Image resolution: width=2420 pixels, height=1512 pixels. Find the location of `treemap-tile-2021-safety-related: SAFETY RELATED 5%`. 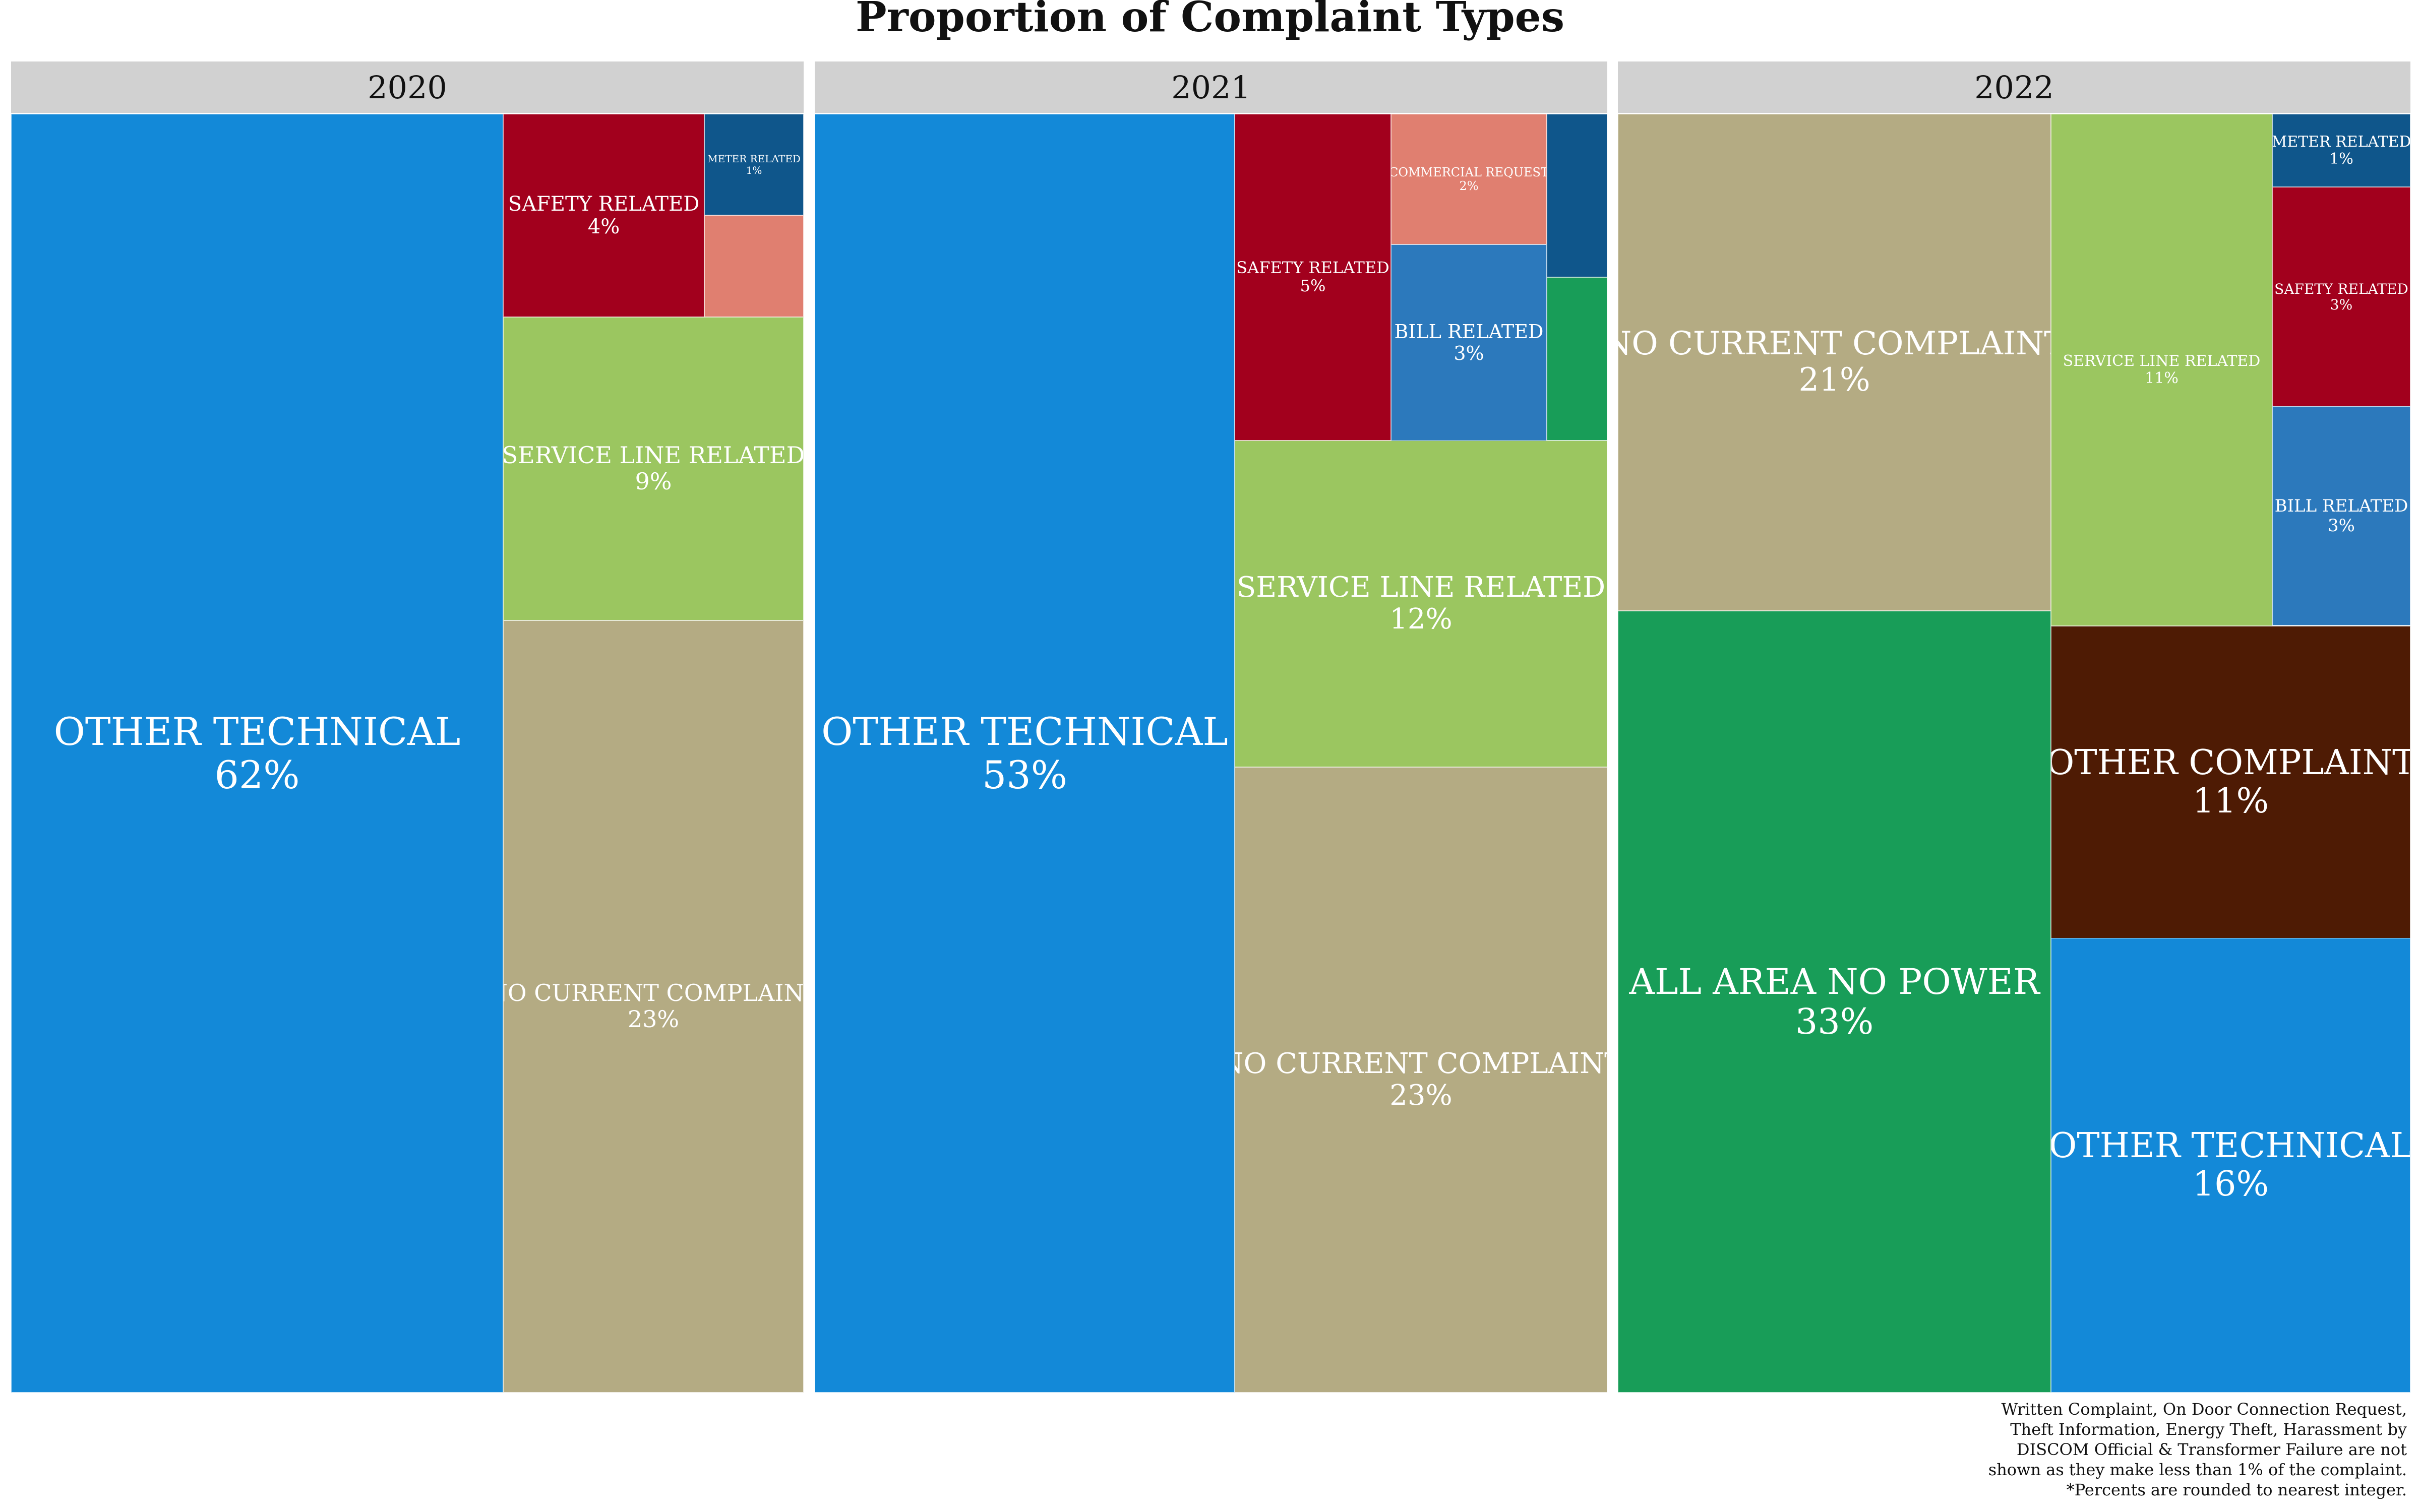

treemap-tile-2021-safety-related: SAFETY RELATED 5% is located at coordinates (1313, 277).